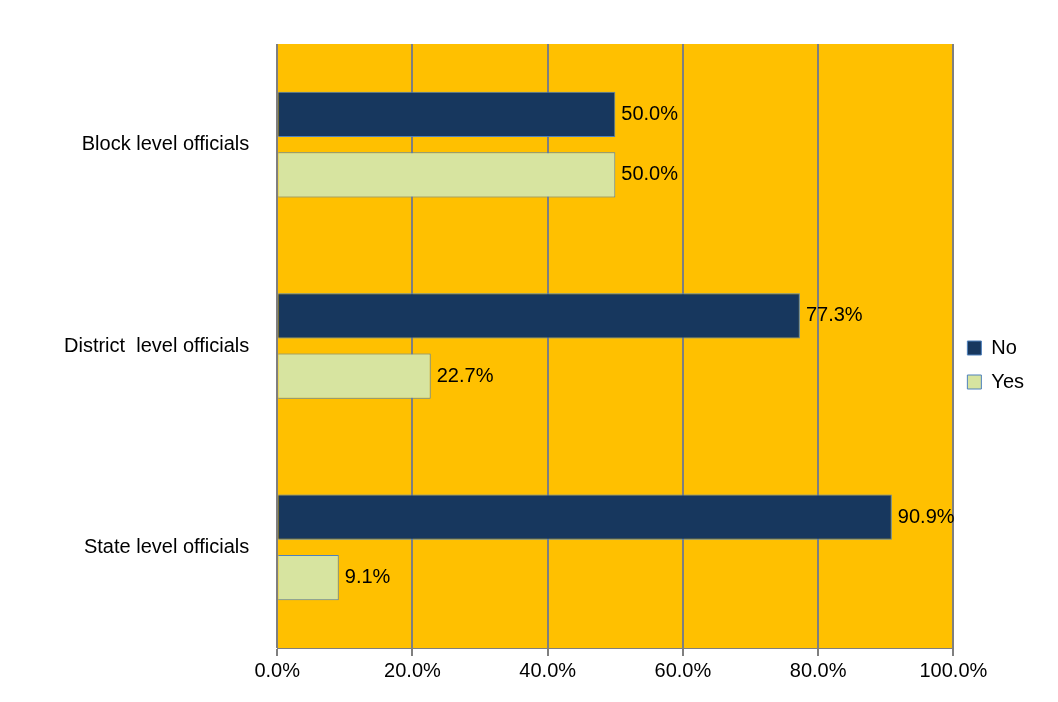  I want to click on data-label: 77.3%, so click(834, 314).